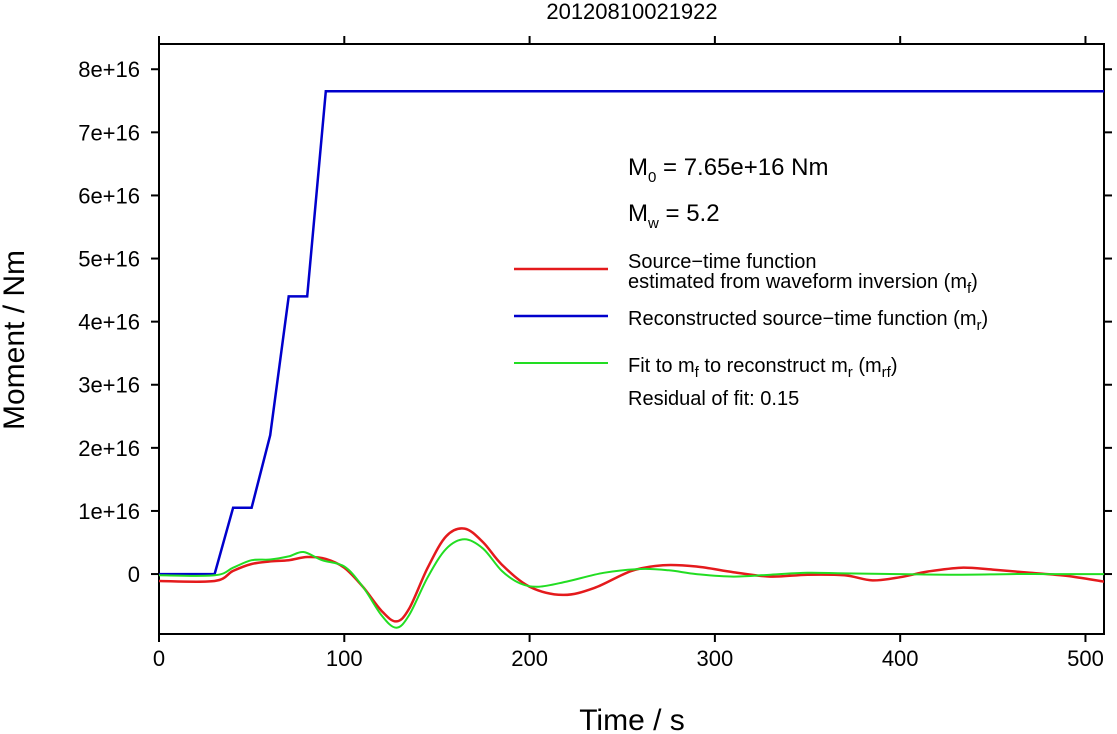 This screenshot has height=734, width=1117. What do you see at coordinates (715, 658) in the screenshot?
I see `x-tick-label-300: 300` at bounding box center [715, 658].